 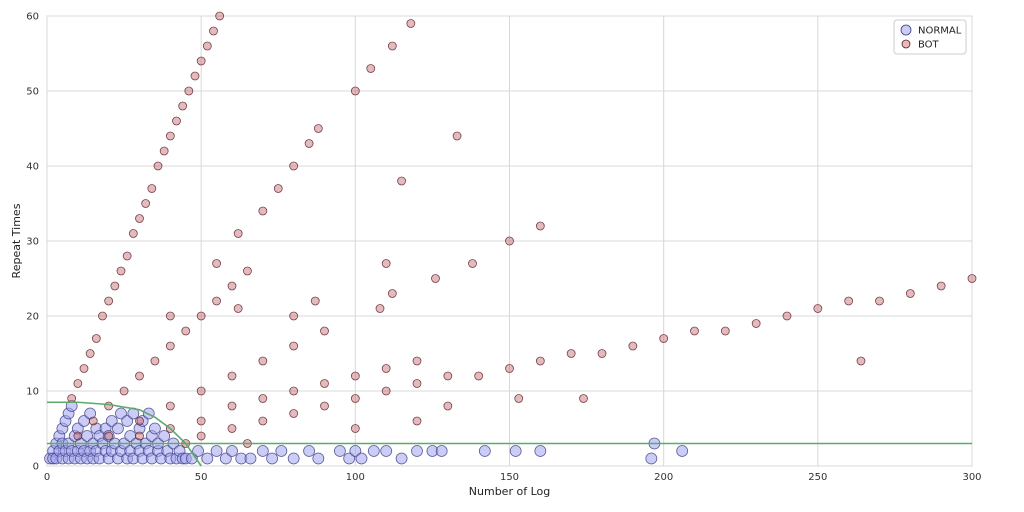 I want to click on x-tick-label: 200, so click(x=663, y=477).